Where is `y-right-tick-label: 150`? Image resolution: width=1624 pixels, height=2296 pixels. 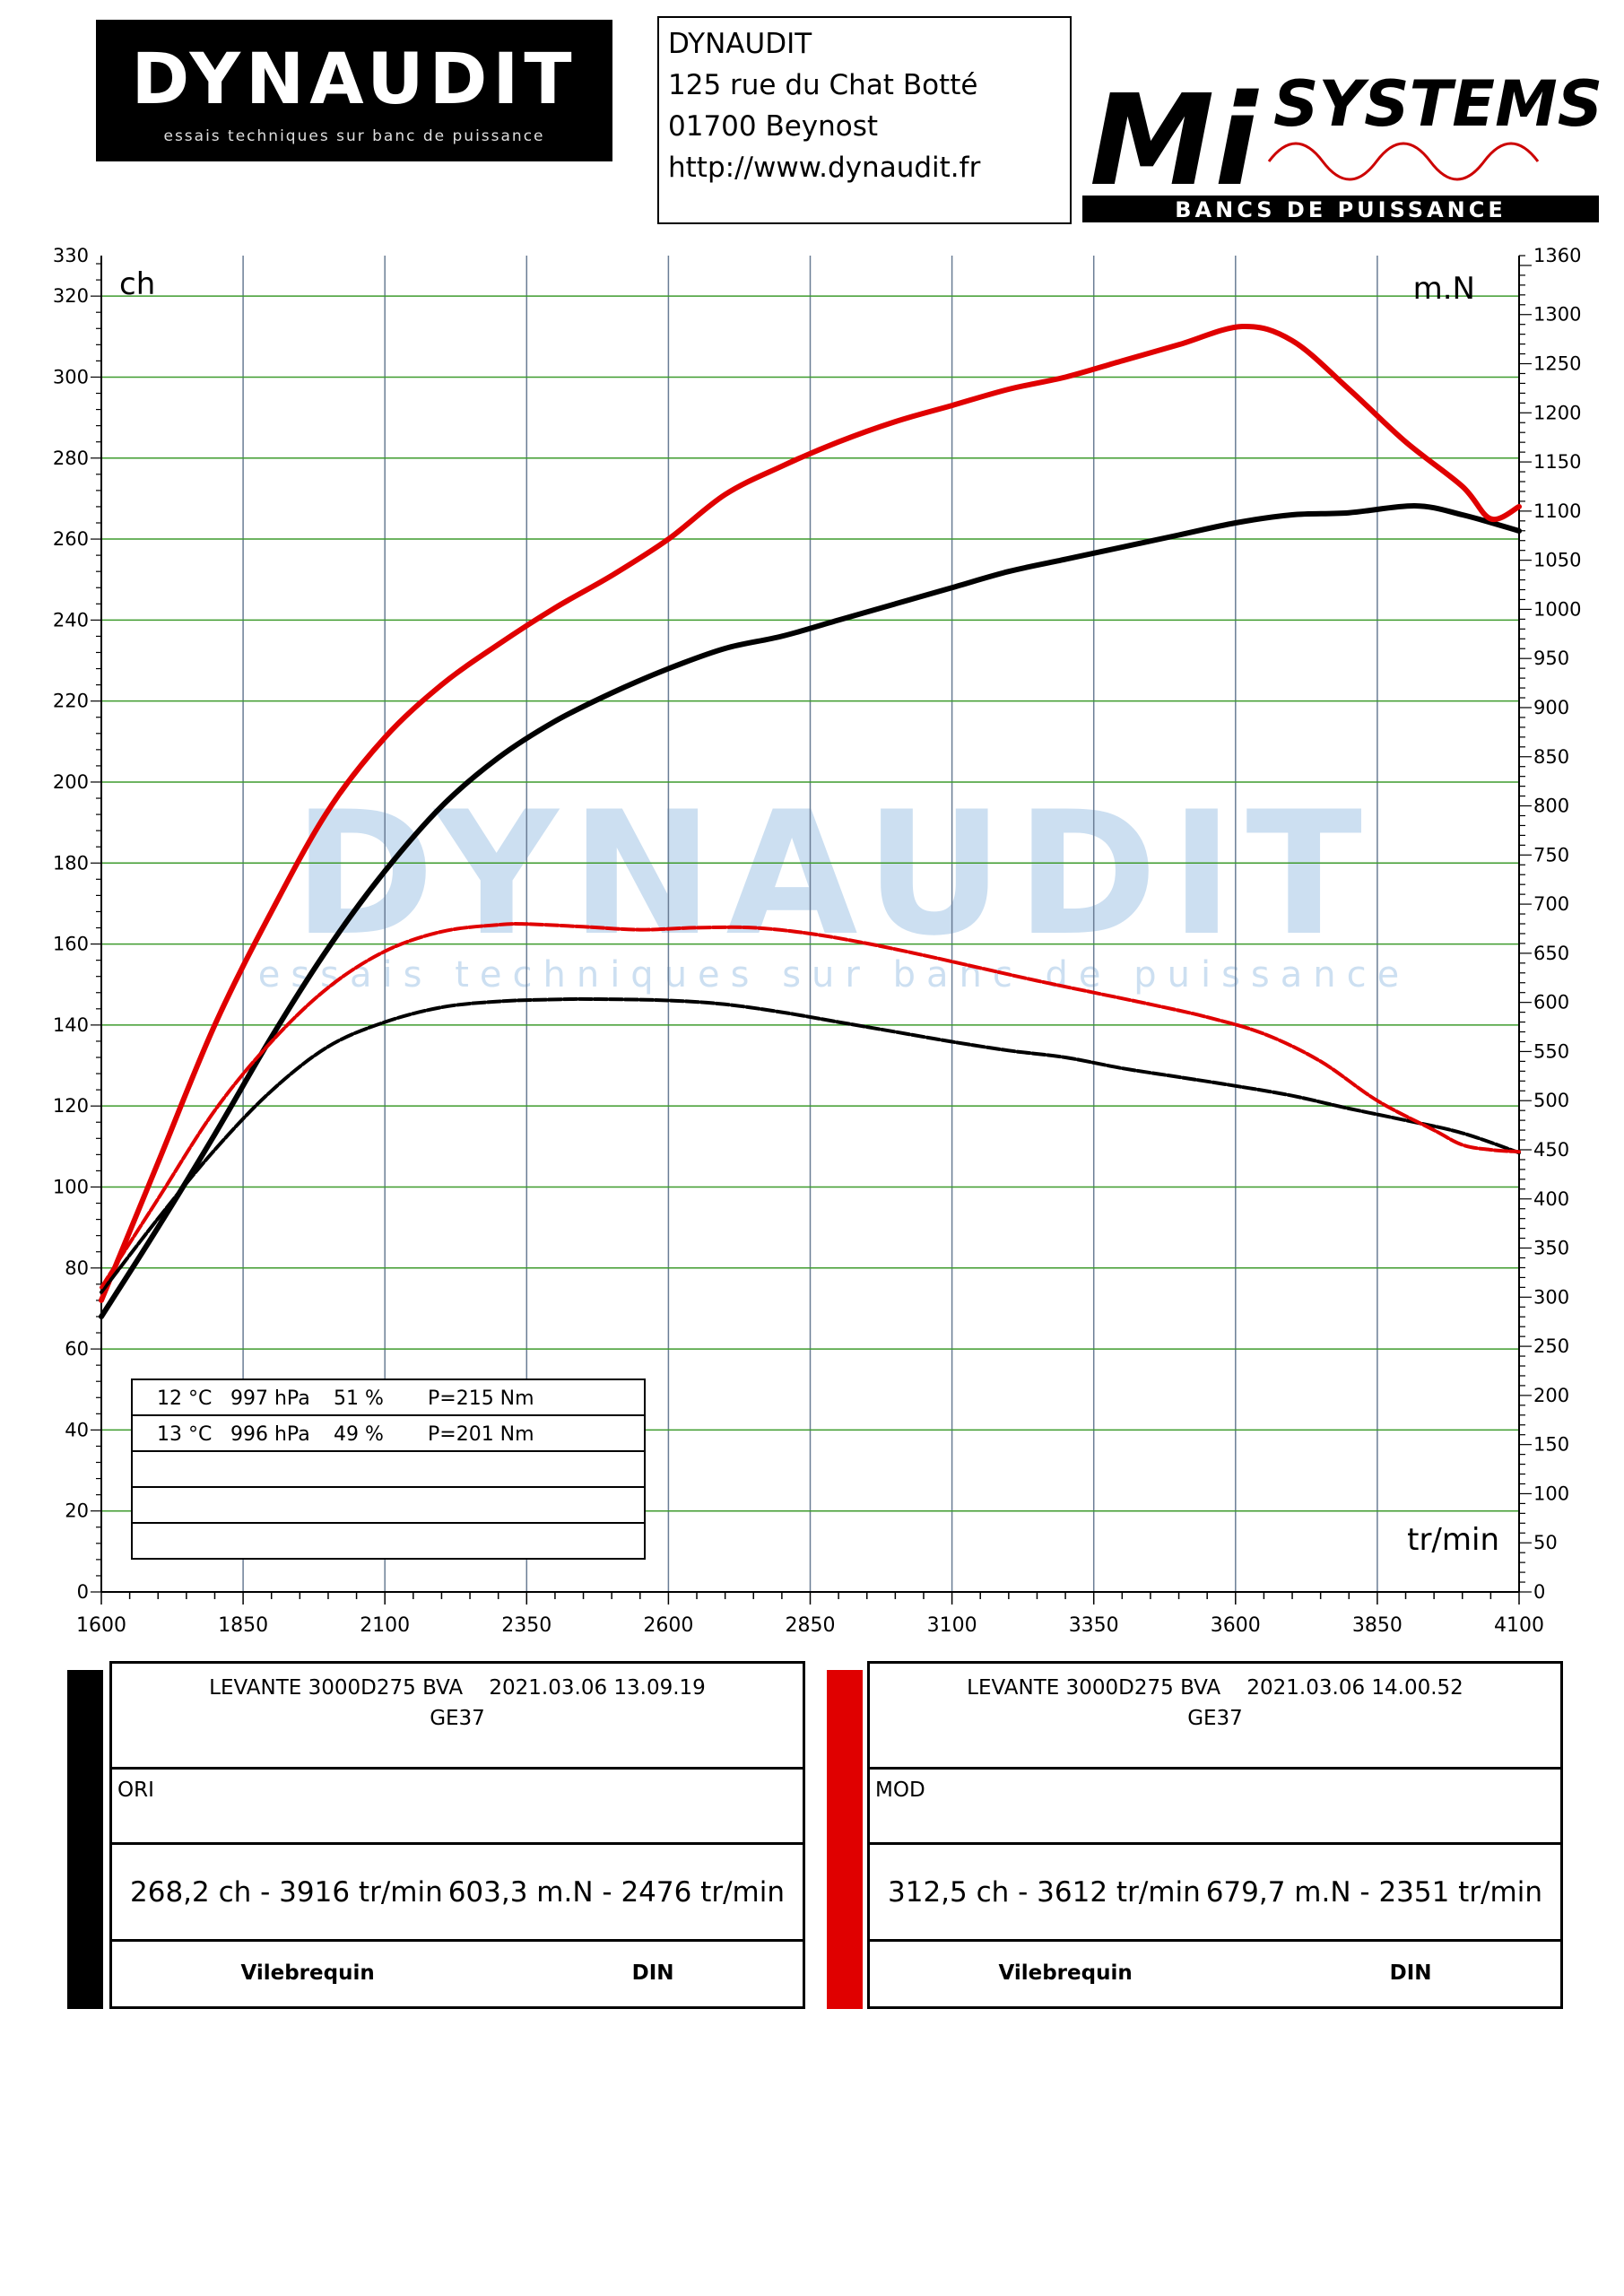 y-right-tick-label: 150 is located at coordinates (1551, 1445).